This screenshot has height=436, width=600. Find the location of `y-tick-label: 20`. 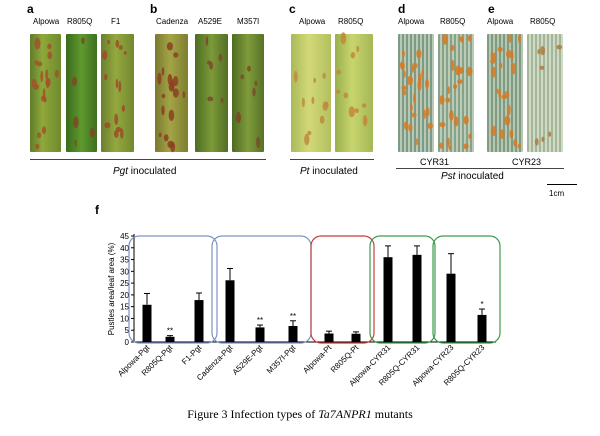

y-tick-label: 20 is located at coordinates (124, 295).